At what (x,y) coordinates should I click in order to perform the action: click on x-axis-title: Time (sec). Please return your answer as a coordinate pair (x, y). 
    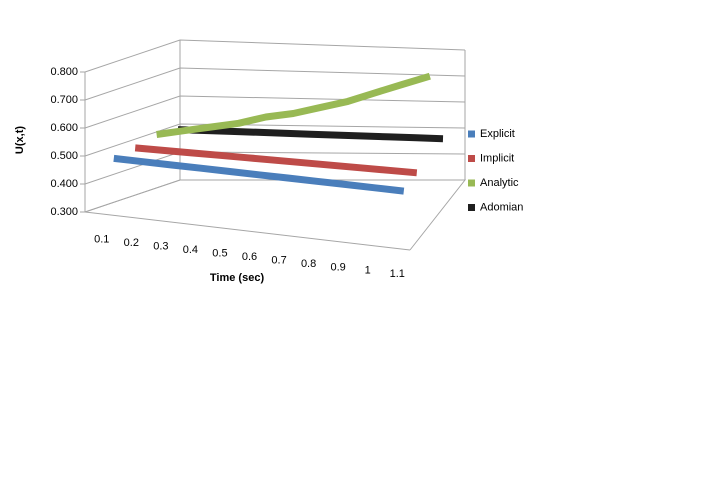
    Looking at the image, I should click on (237, 278).